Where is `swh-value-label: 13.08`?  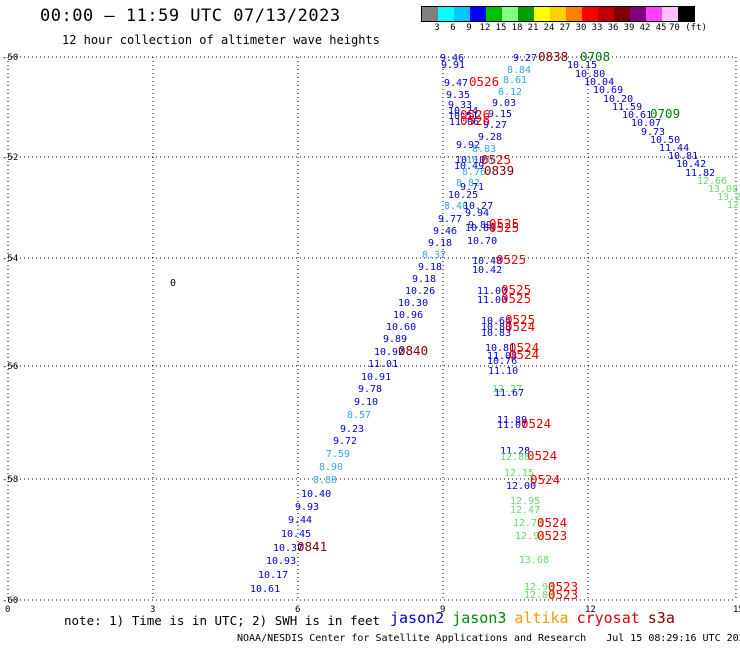 swh-value-label: 13.08 is located at coordinates (723, 189).